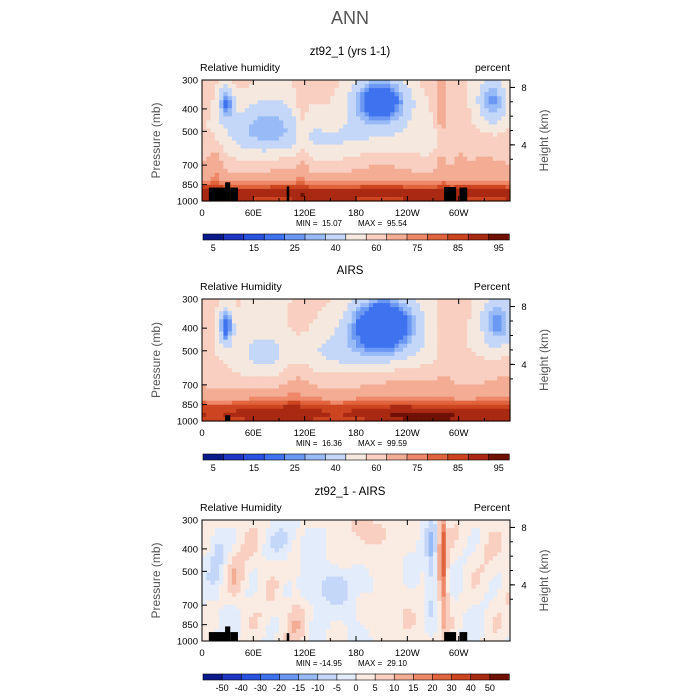 This screenshot has width=700, height=700. What do you see at coordinates (213, 248) in the screenshot?
I see `colorbar-label: 5` at bounding box center [213, 248].